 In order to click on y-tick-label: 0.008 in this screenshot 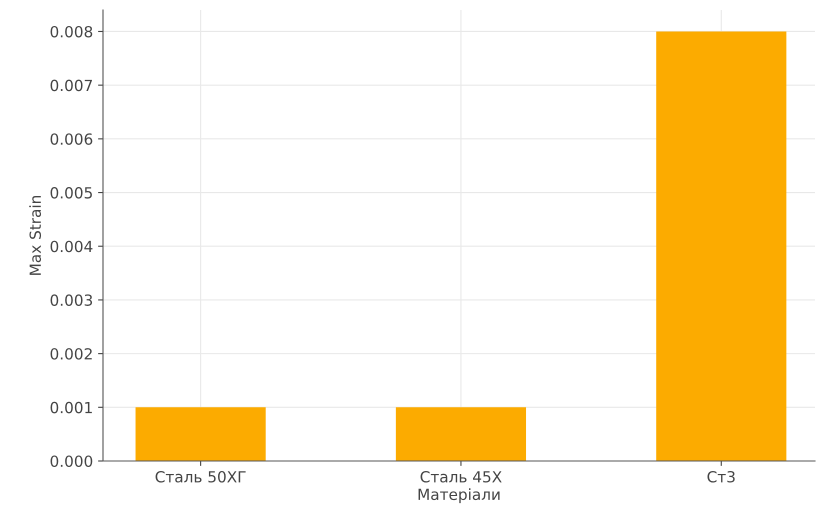, I will do `click(71, 32)`.